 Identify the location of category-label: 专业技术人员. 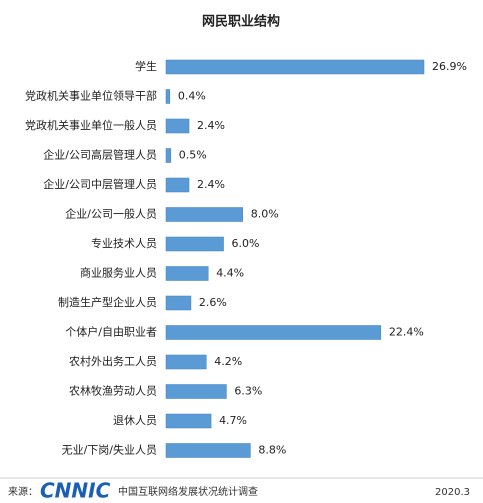
(124, 243).